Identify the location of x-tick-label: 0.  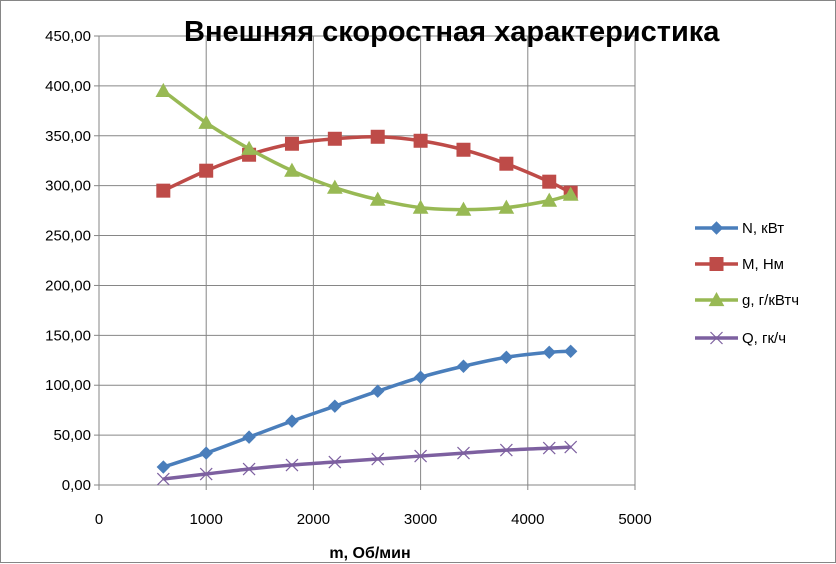
(99, 519).